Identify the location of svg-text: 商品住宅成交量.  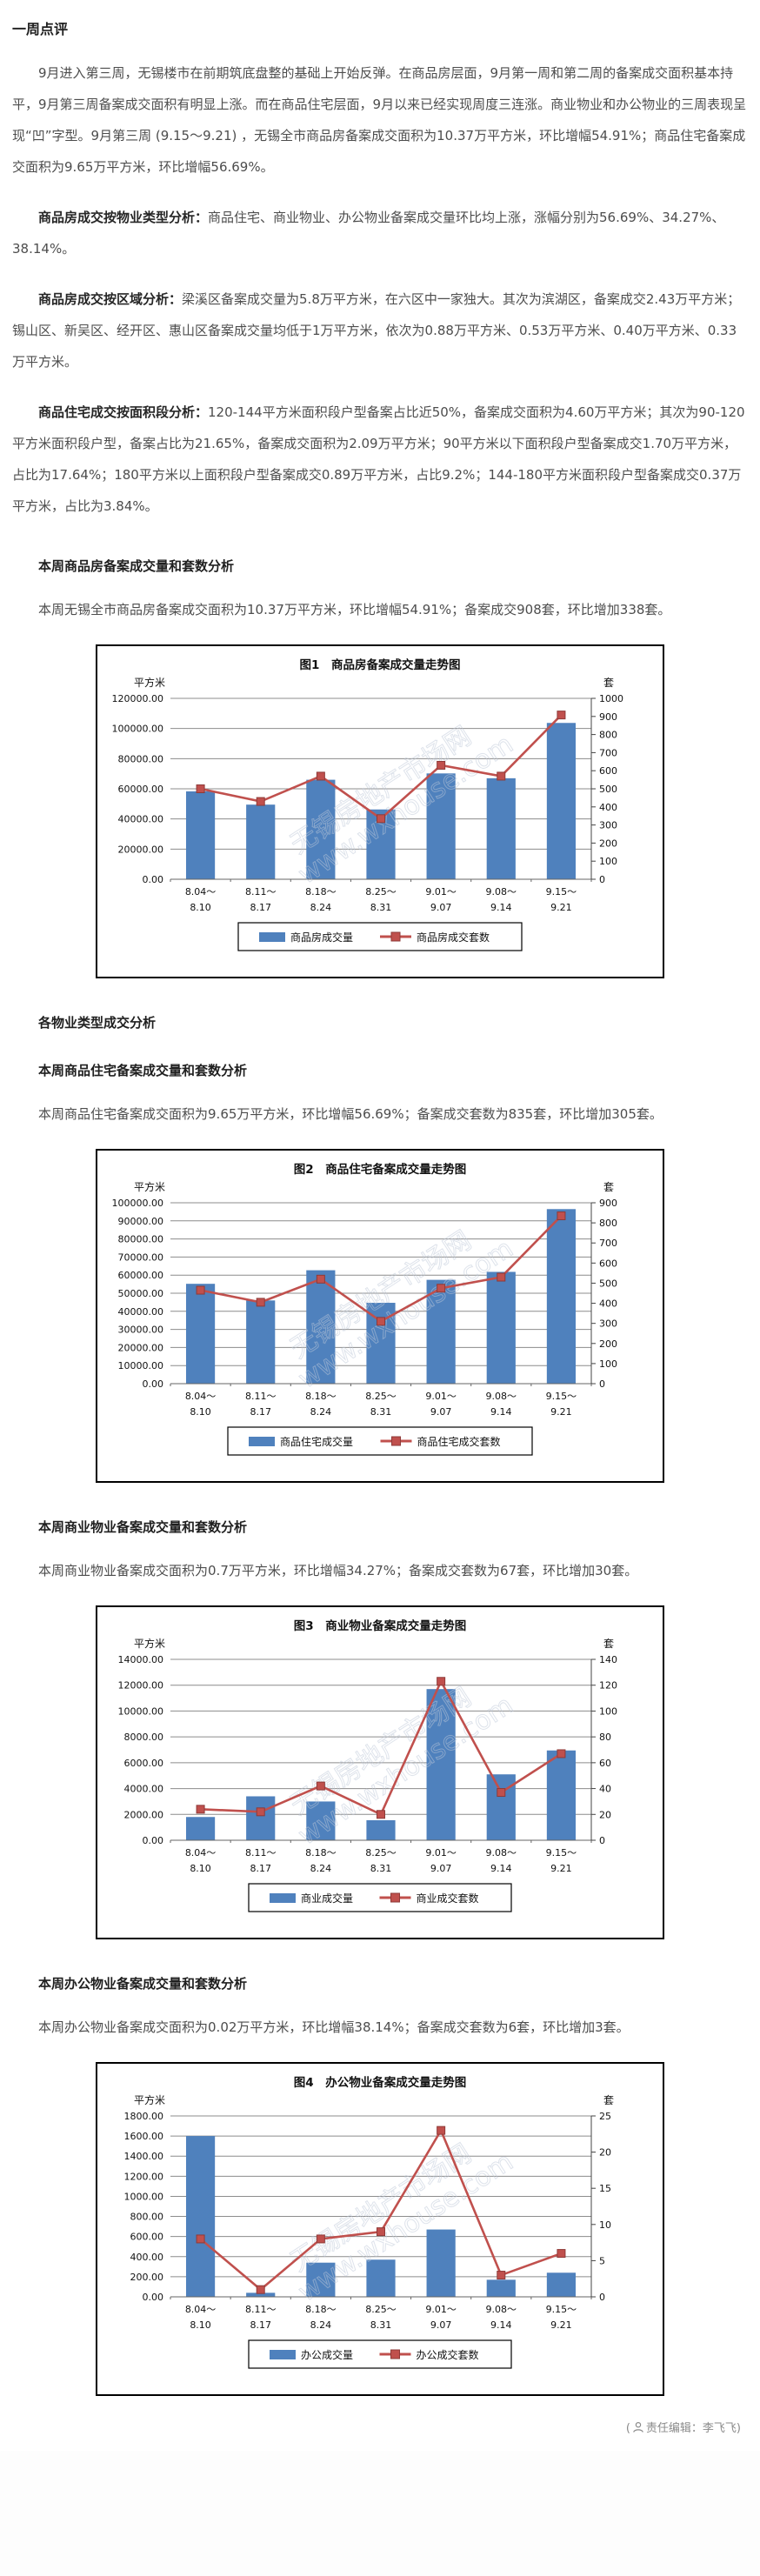
(316, 1441).